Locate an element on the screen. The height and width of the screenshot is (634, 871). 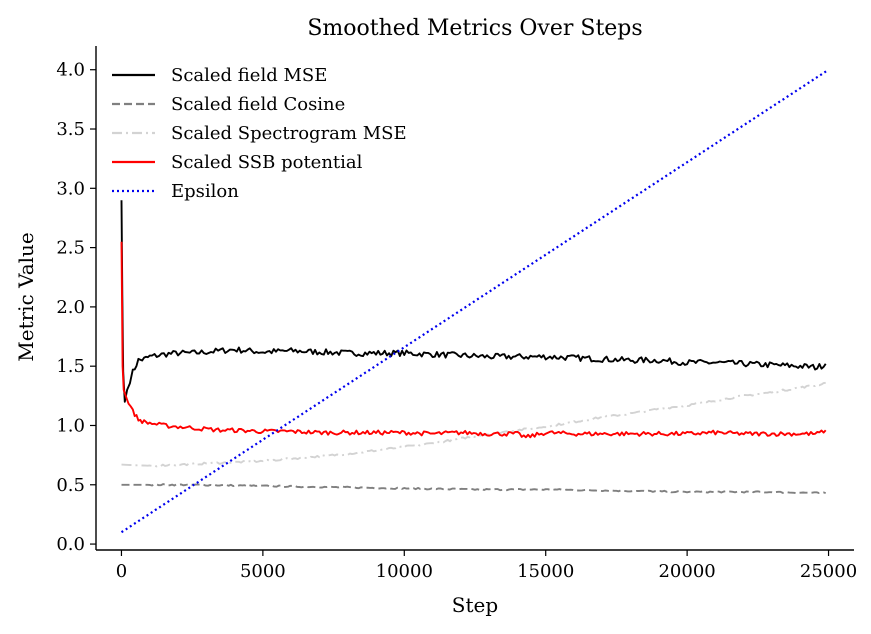
chart-title: Smoothed Metrics Over Steps is located at coordinates (474, 28).